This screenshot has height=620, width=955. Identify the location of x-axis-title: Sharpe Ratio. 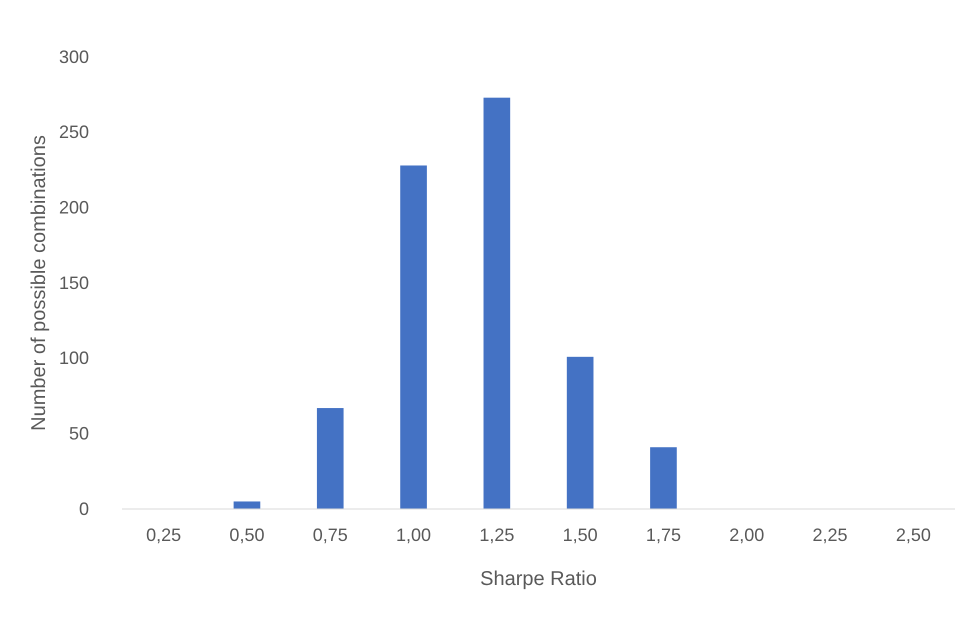
(538, 579).